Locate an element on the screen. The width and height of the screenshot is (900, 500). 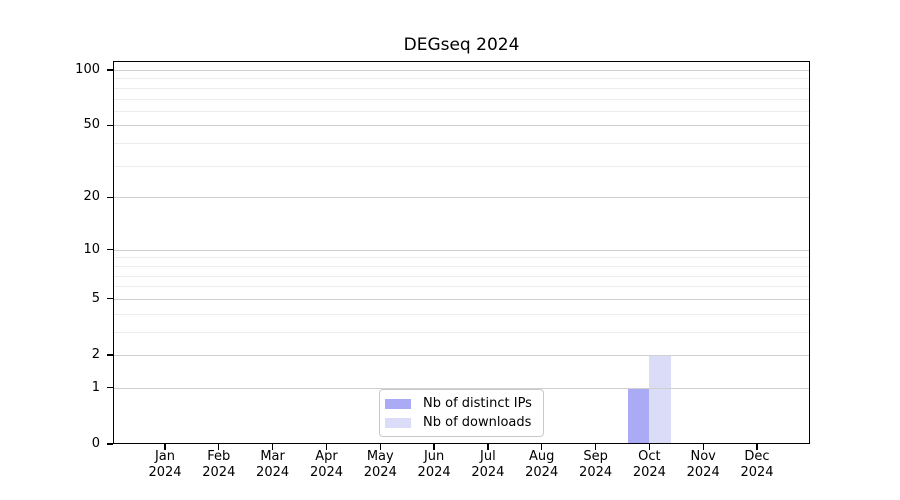
y-tick-label: 10 is located at coordinates (91, 249).